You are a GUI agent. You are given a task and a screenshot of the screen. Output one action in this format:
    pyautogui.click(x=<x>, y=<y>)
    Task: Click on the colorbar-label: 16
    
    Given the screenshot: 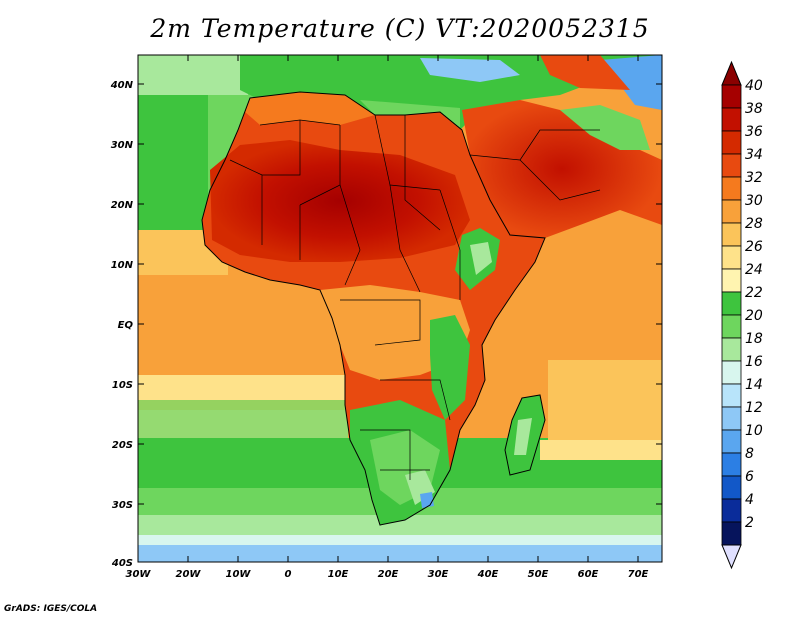 What is the action you would take?
    pyautogui.click(x=754, y=362)
    